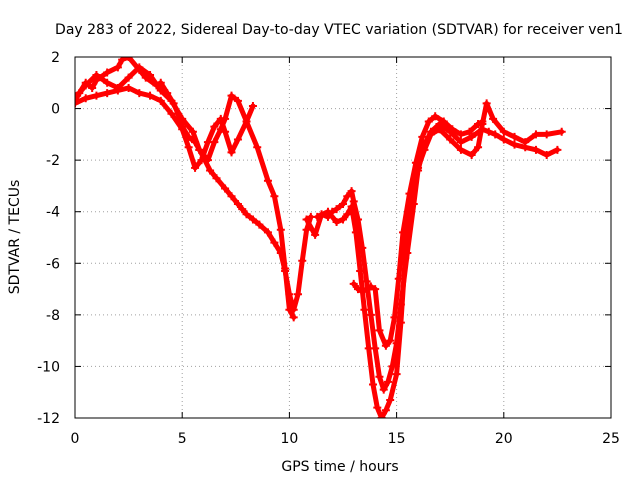 Image resolution: width=640 pixels, height=480 pixels. Describe the element at coordinates (75, 439) in the screenshot. I see `x-tick-label: 0` at that location.